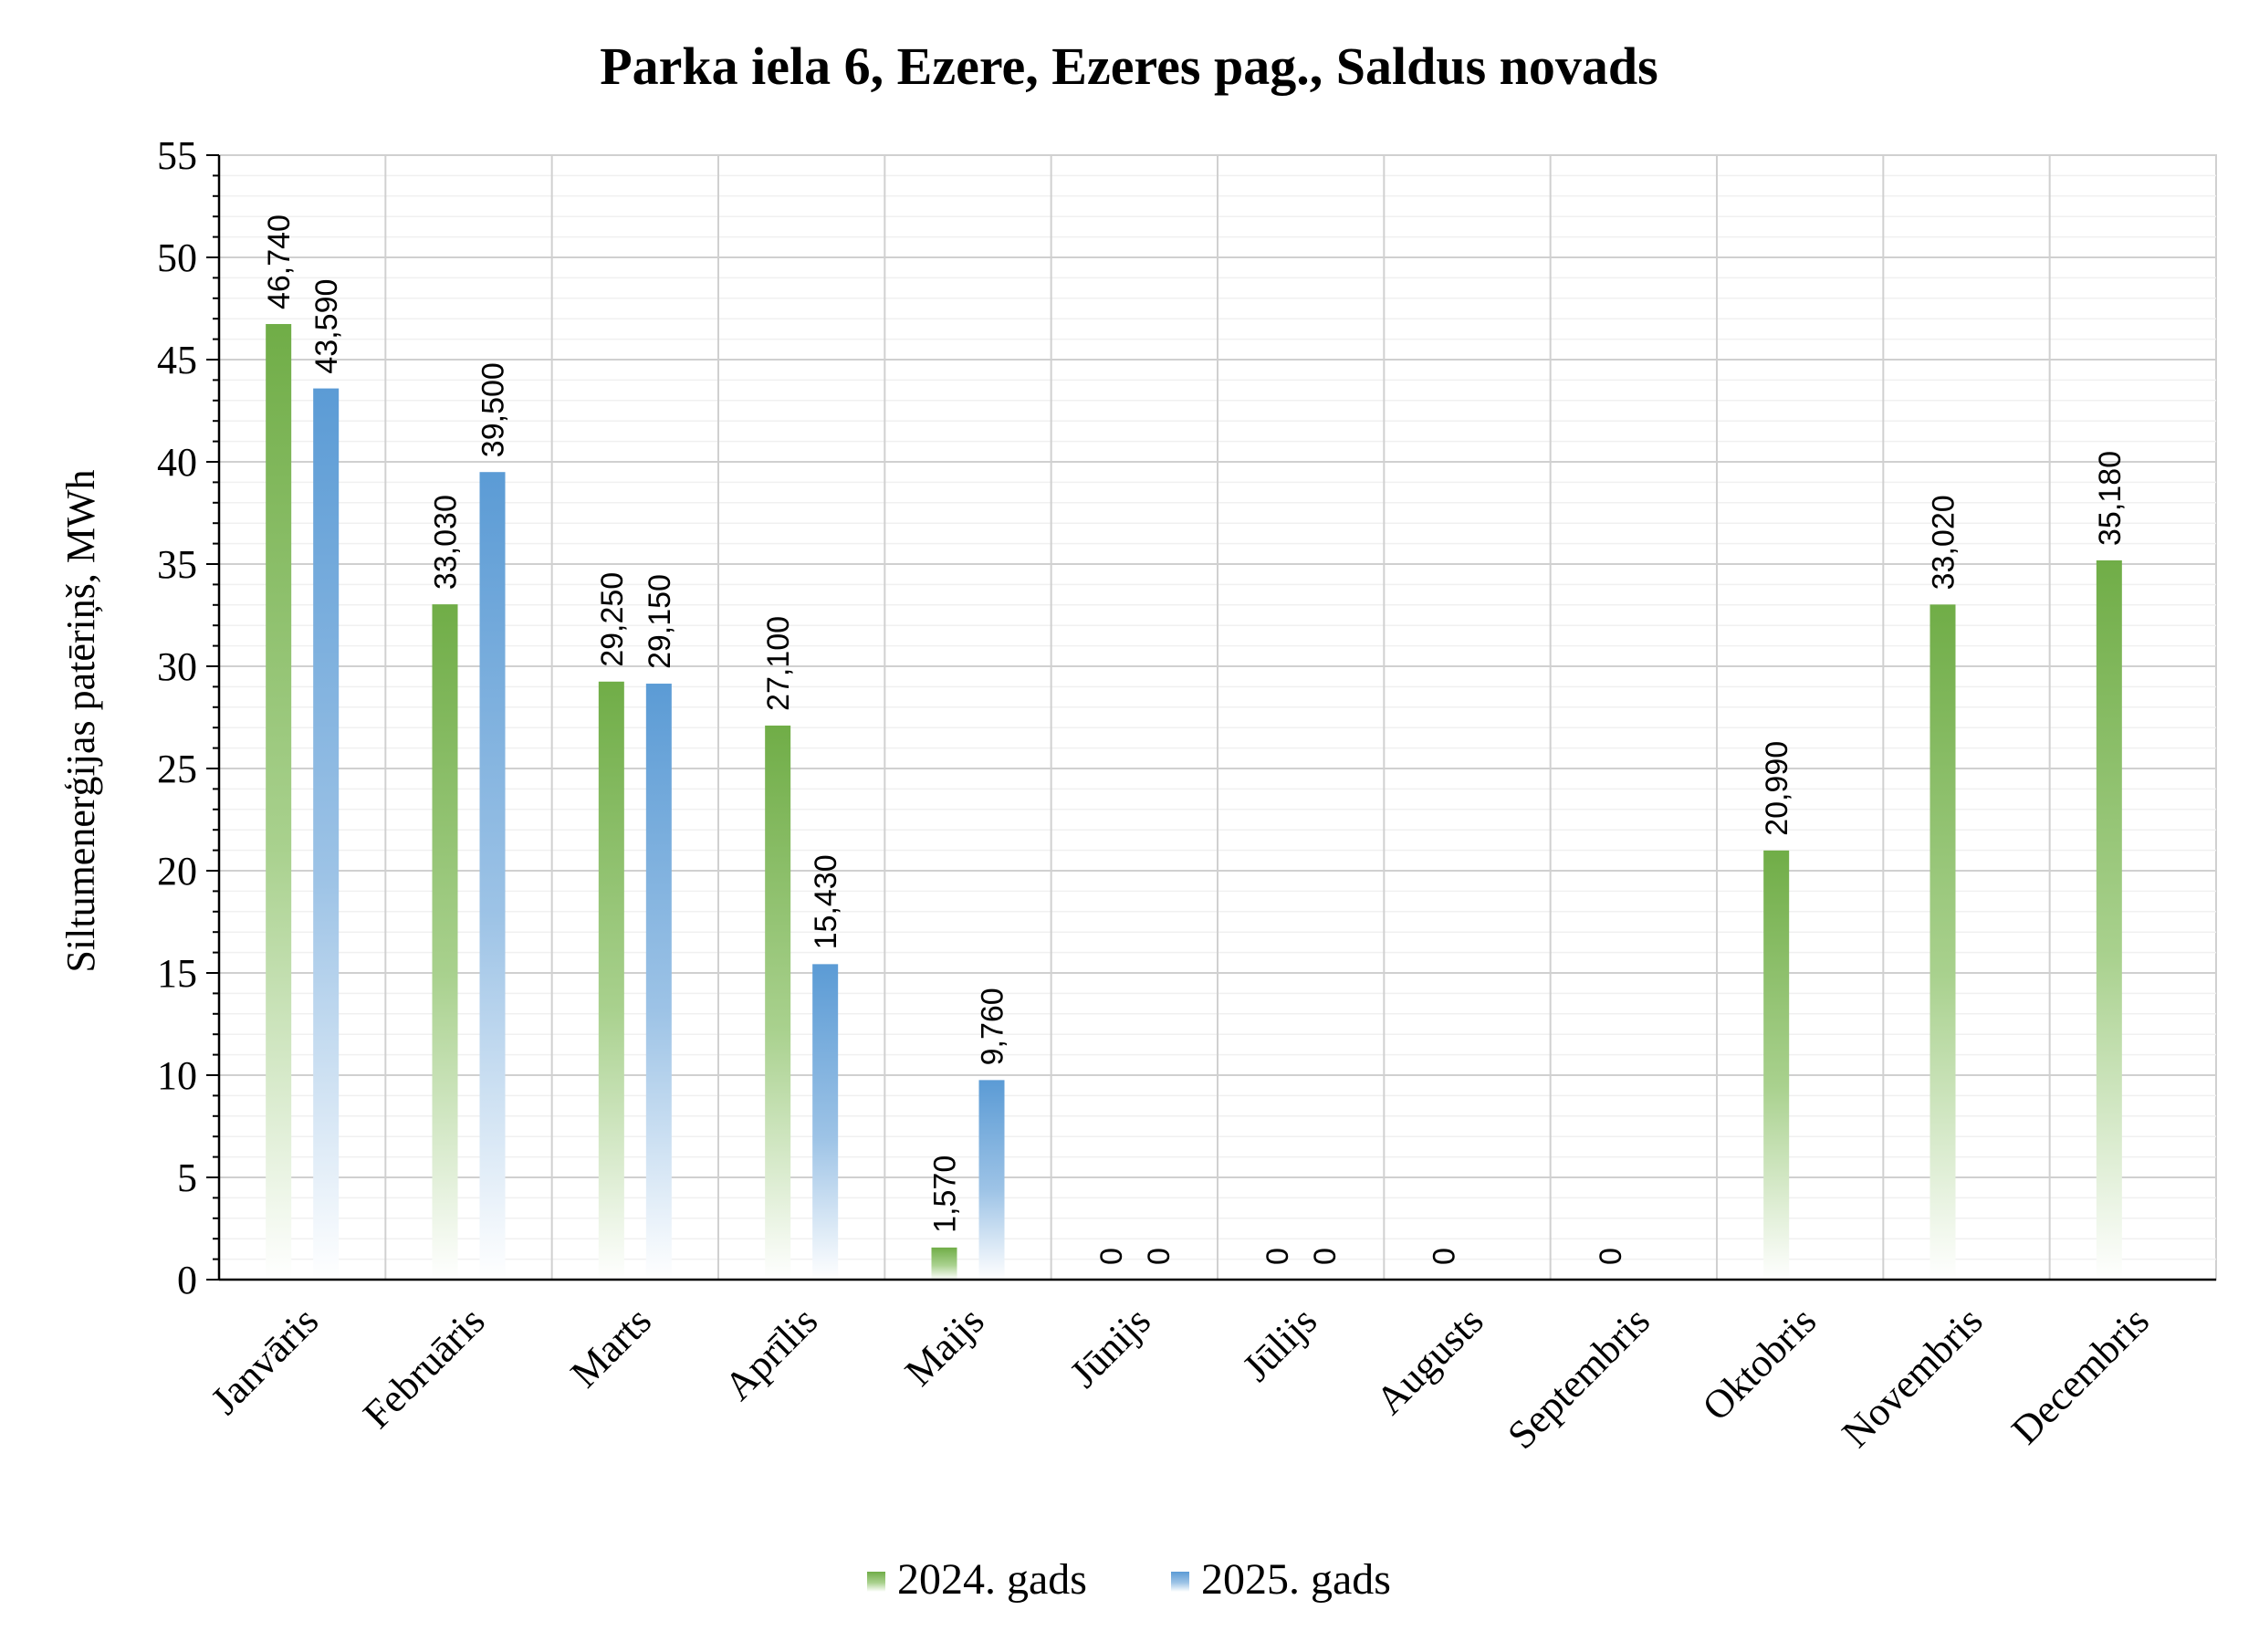 The height and width of the screenshot is (1652, 2259). What do you see at coordinates (326, 326) in the screenshot?
I see `data-label: 43,590` at bounding box center [326, 326].